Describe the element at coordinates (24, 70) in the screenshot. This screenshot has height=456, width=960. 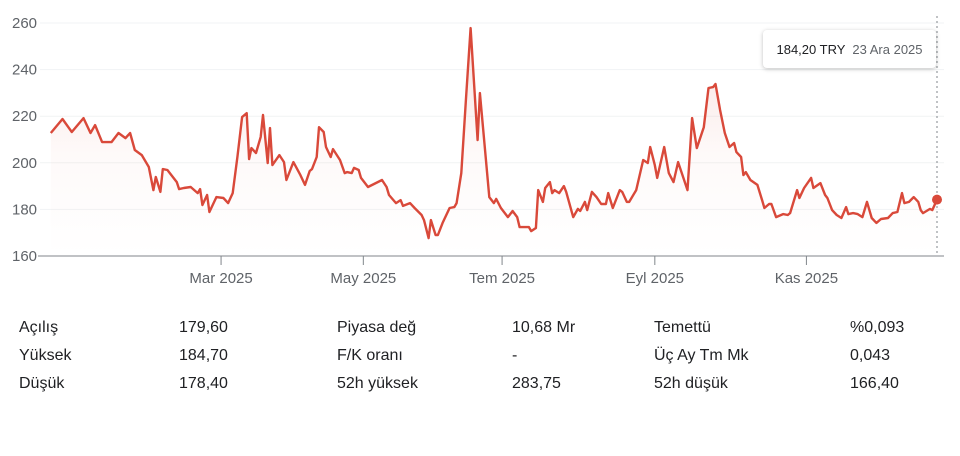
I see `y-tick-label: 240` at that location.